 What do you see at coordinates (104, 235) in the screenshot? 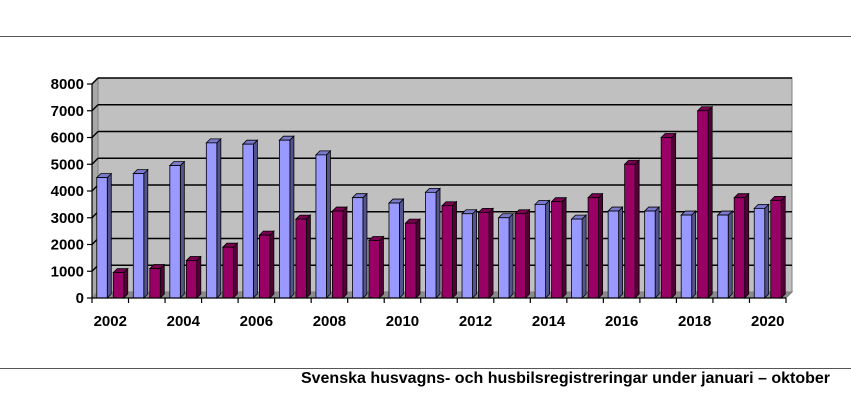
I see `bar-series1-2002` at bounding box center [104, 235].